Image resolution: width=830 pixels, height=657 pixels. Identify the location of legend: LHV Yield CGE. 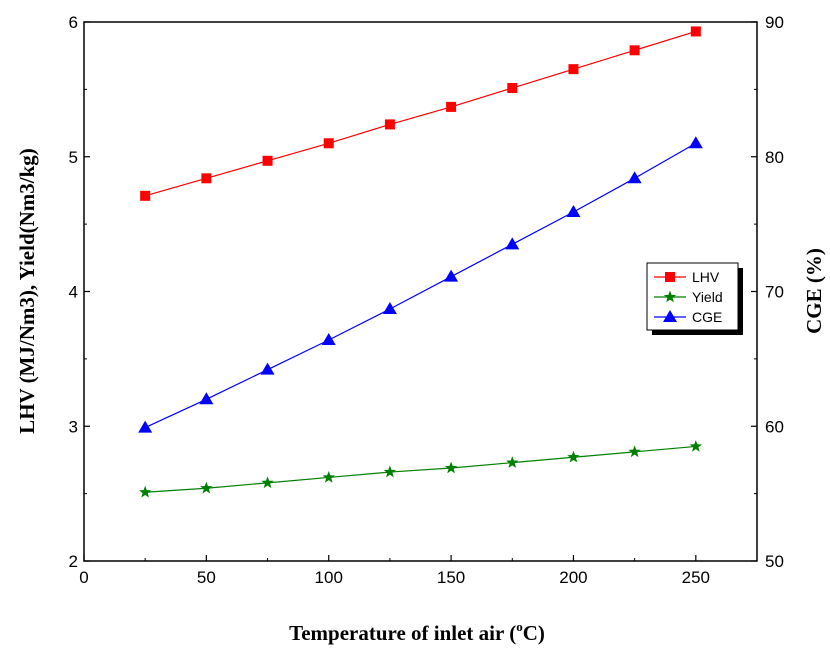
(694, 298).